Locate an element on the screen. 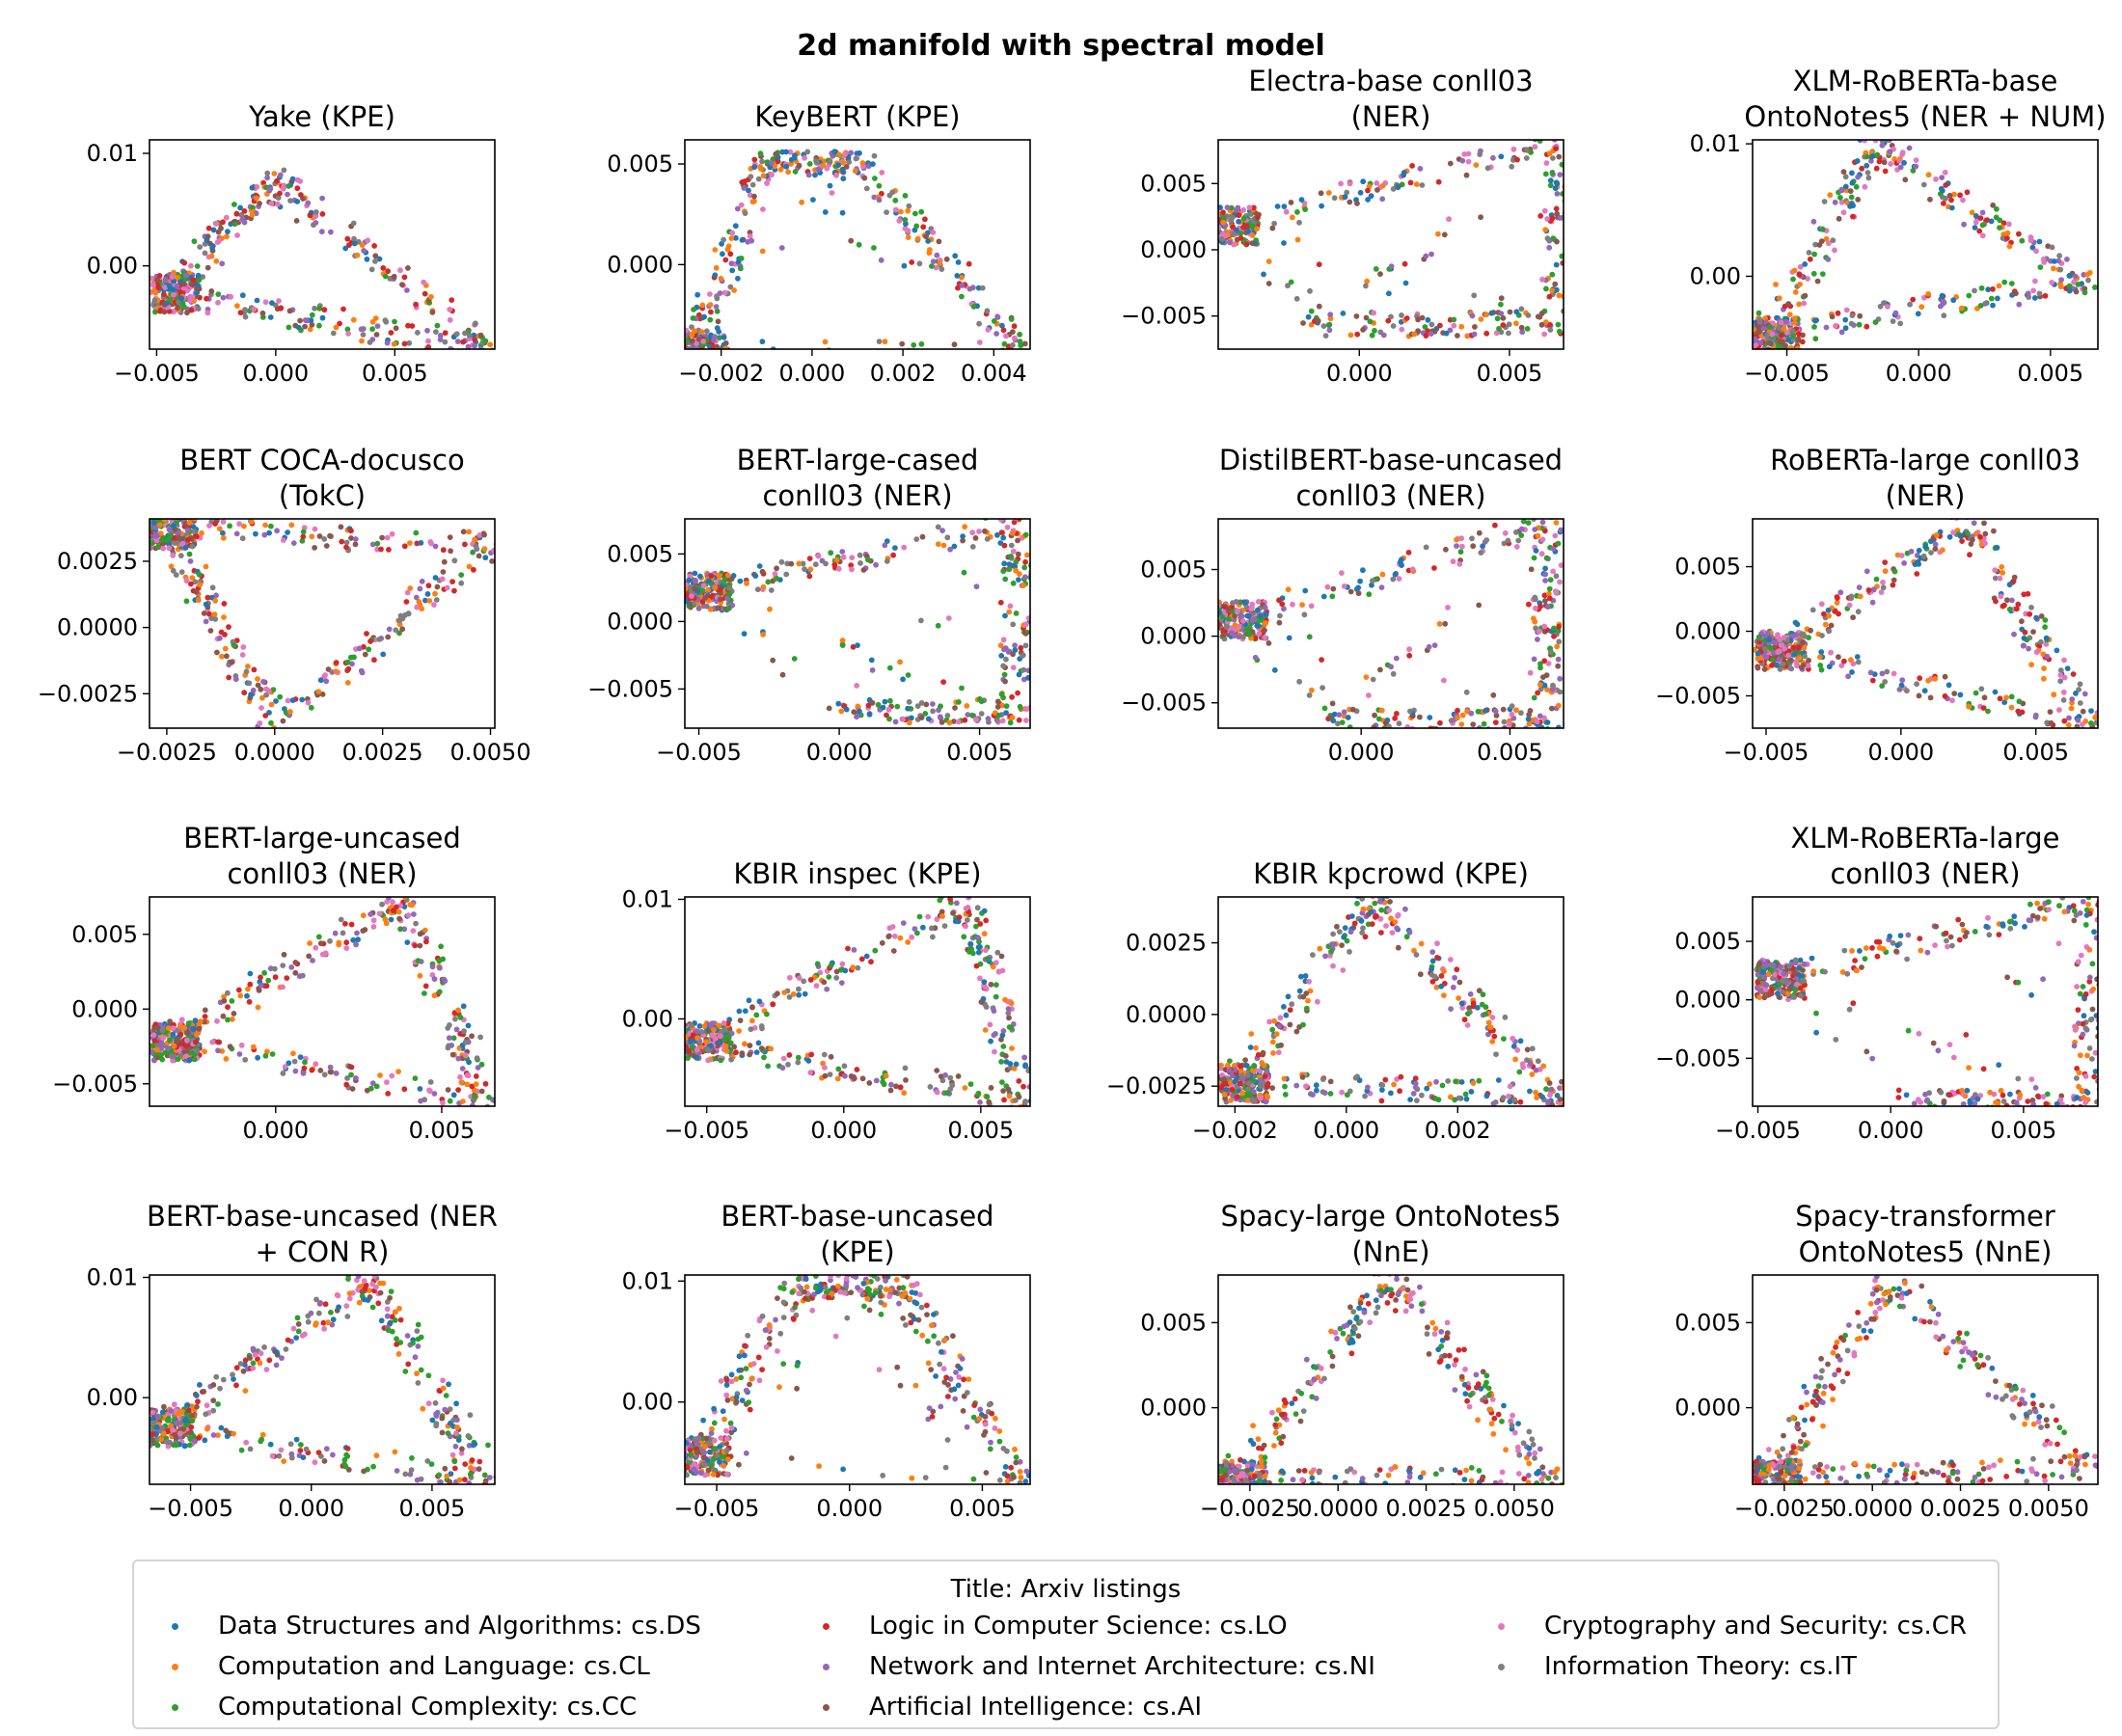 The image size is (2122, 1736). axes-frame is located at coordinates (1926, 245).